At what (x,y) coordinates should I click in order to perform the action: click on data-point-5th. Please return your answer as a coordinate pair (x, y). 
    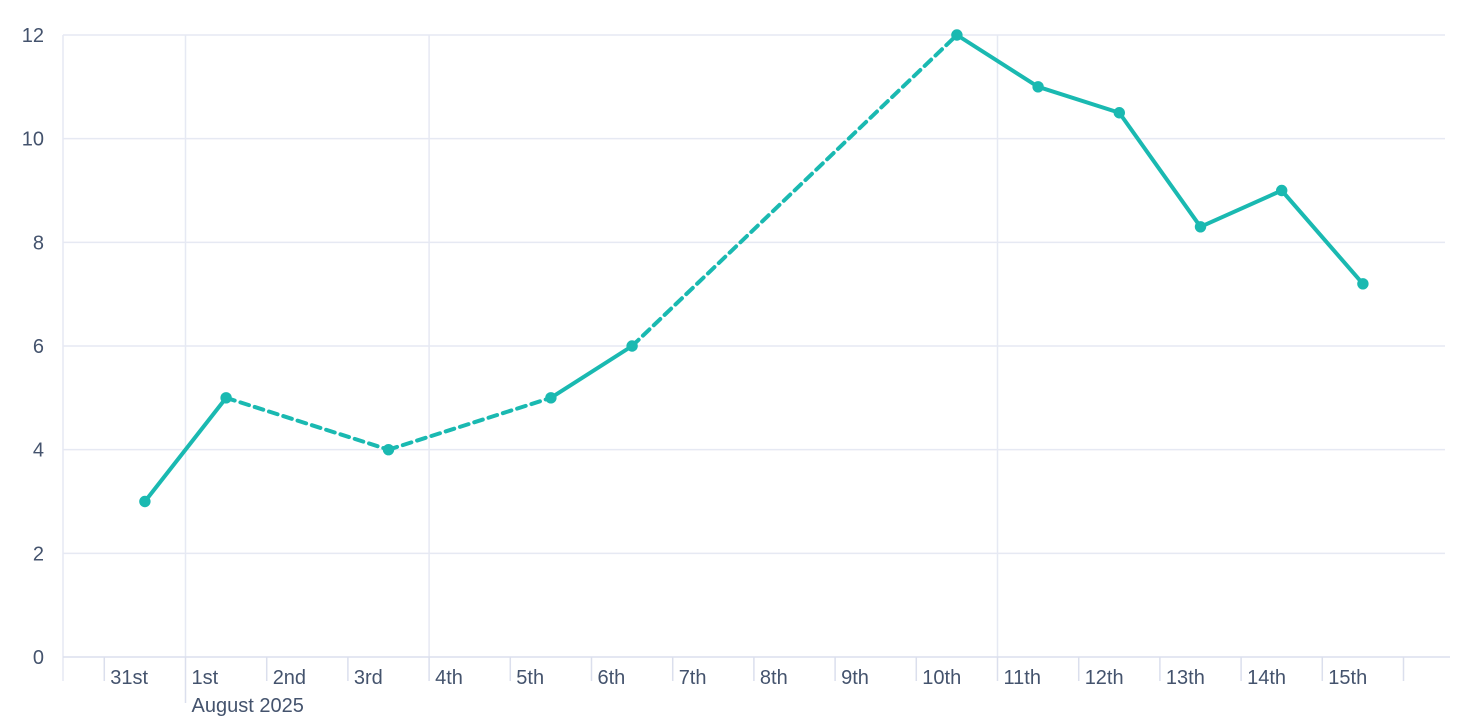
    Looking at the image, I should click on (551, 398).